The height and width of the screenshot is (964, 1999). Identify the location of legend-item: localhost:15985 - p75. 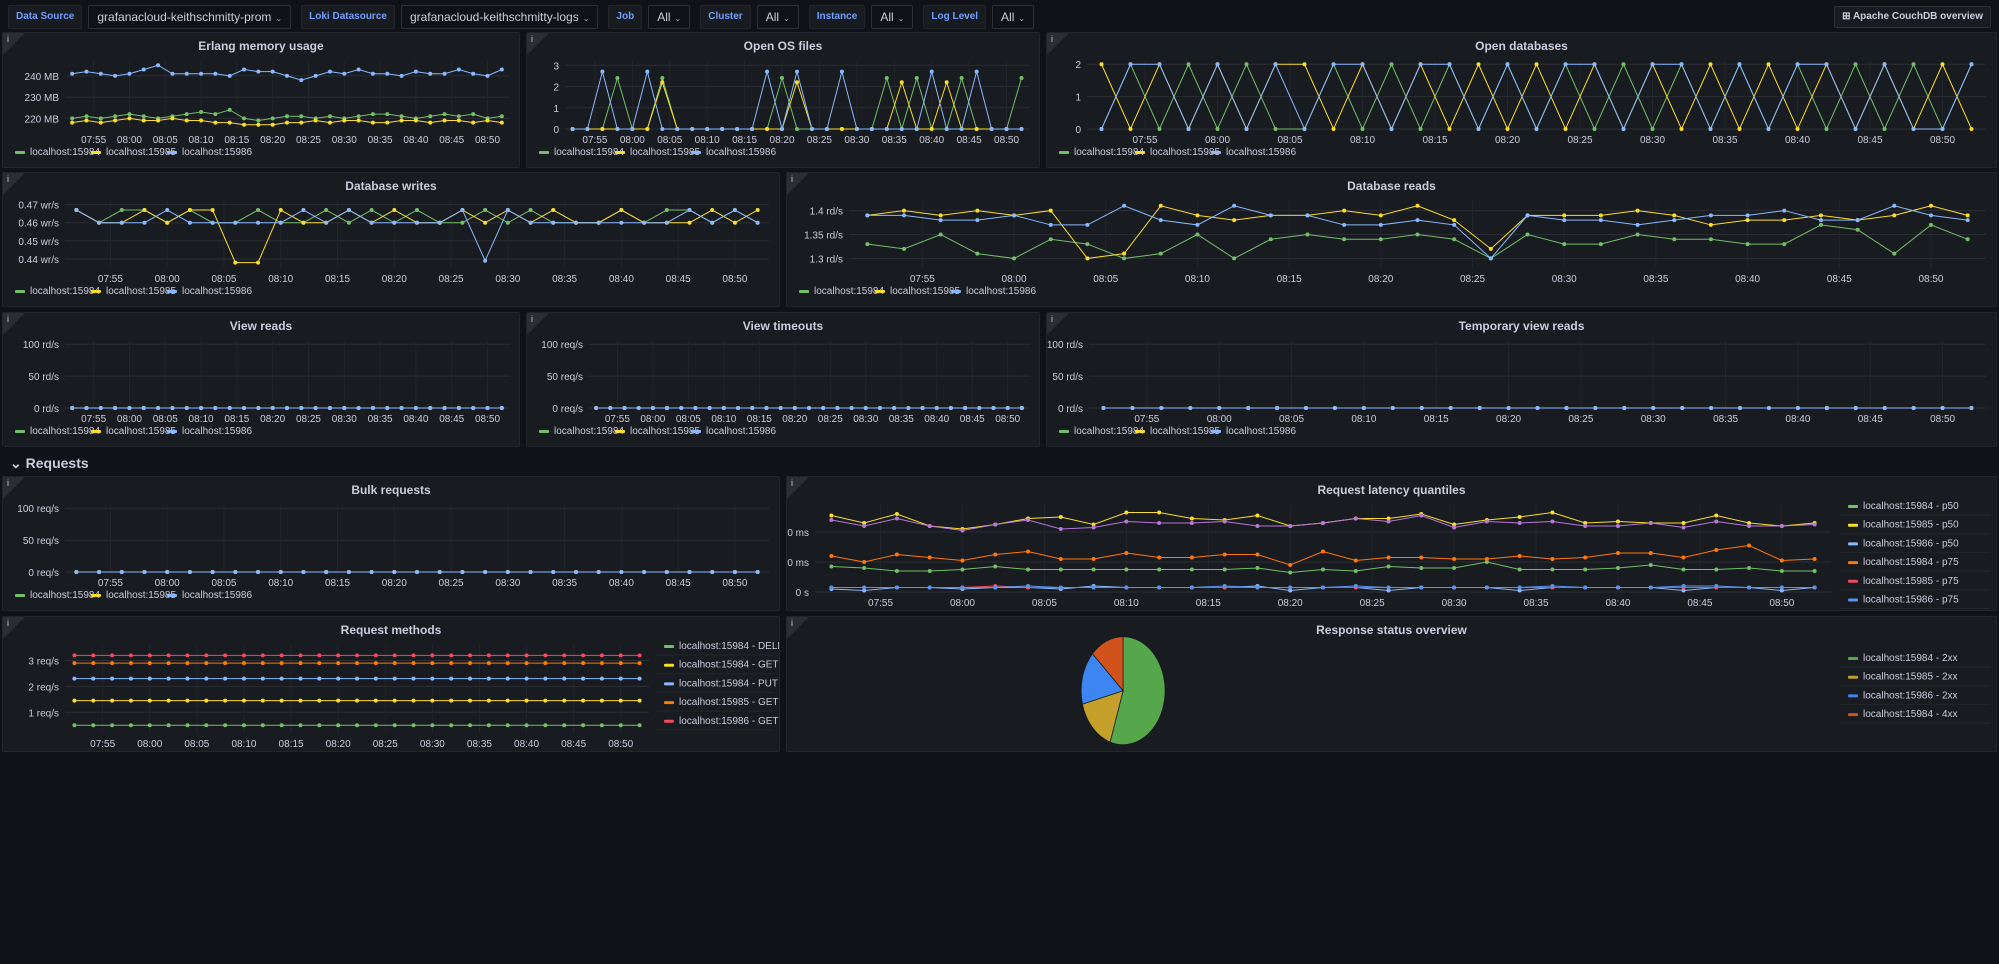
(1903, 581).